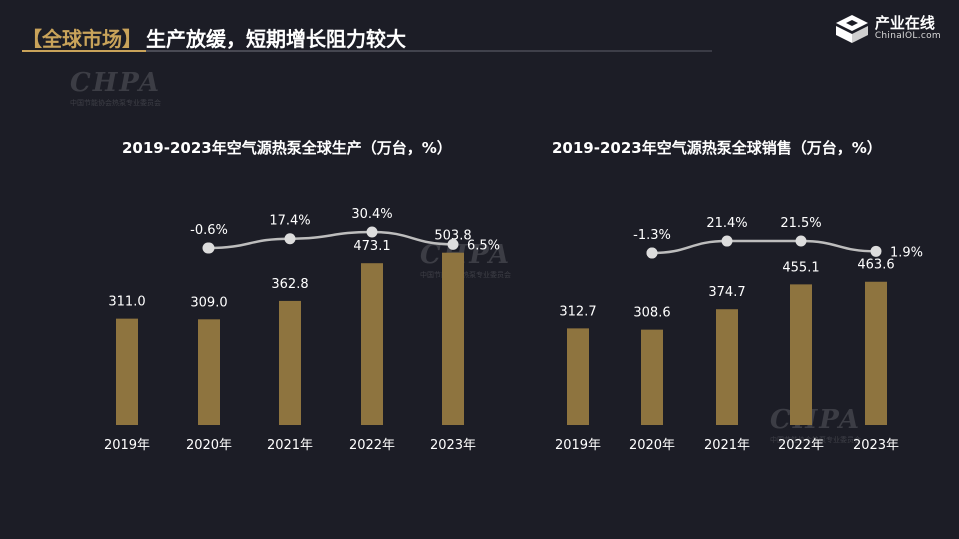  What do you see at coordinates (907, 36) in the screenshot?
I see `logo-name-en: ChinaIOL.com` at bounding box center [907, 36].